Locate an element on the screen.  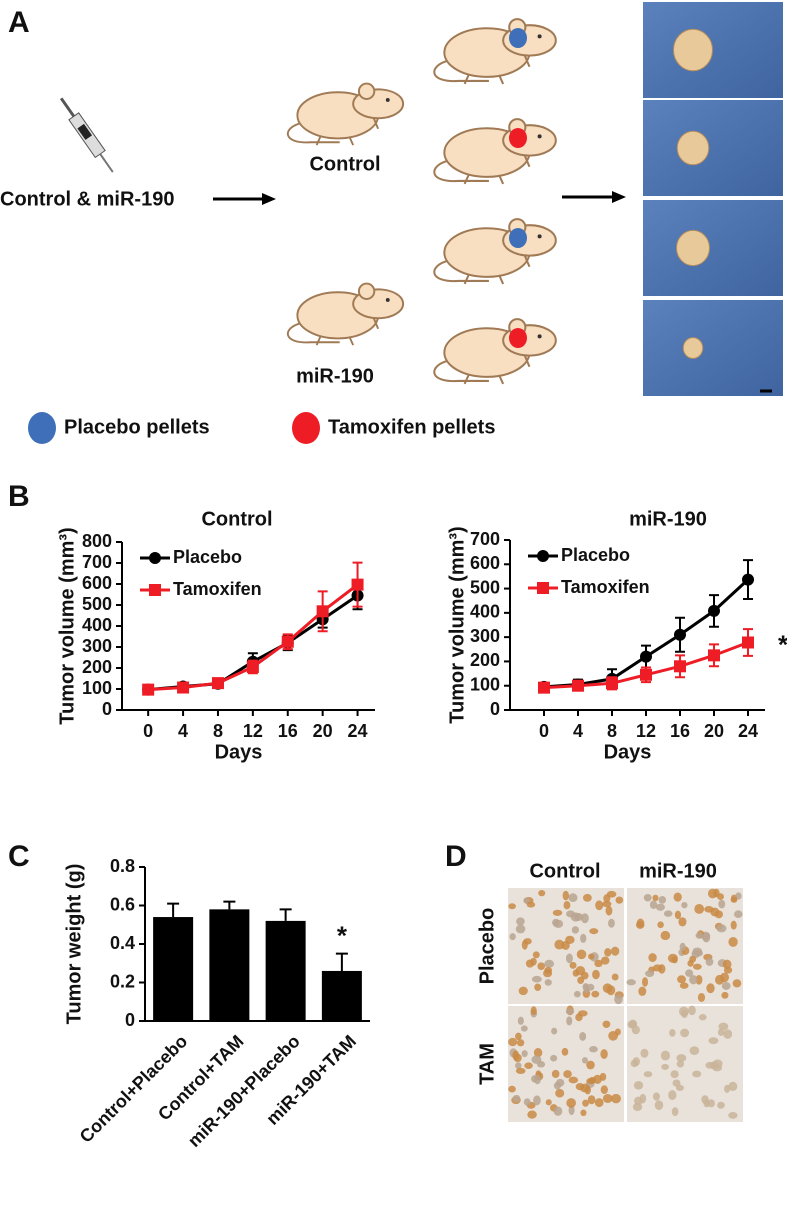
arrow is located at coordinates (594, 197).